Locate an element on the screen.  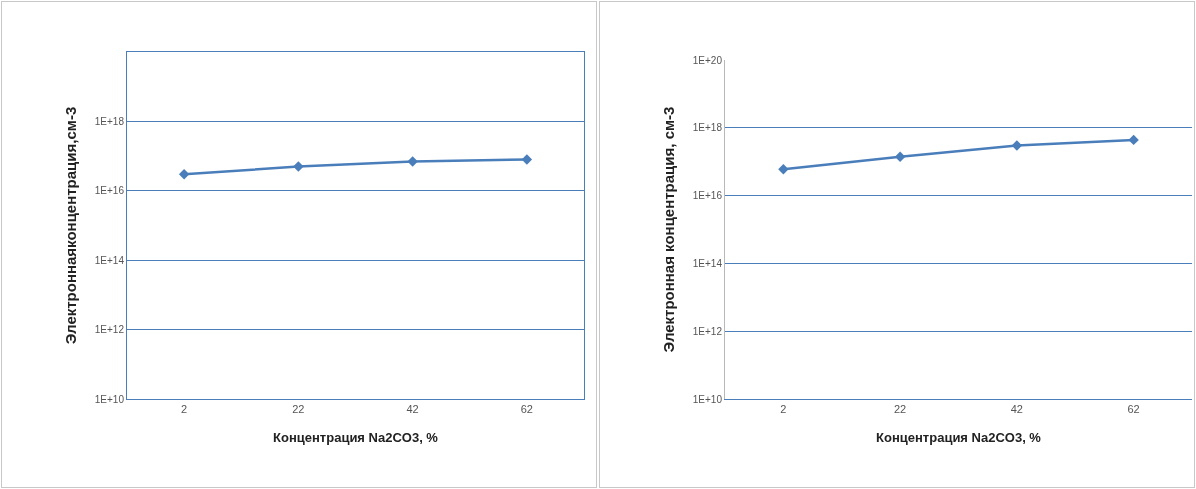
y-axis-title: Электроннаяконцентрация,см-3 is located at coordinates (71, 225).